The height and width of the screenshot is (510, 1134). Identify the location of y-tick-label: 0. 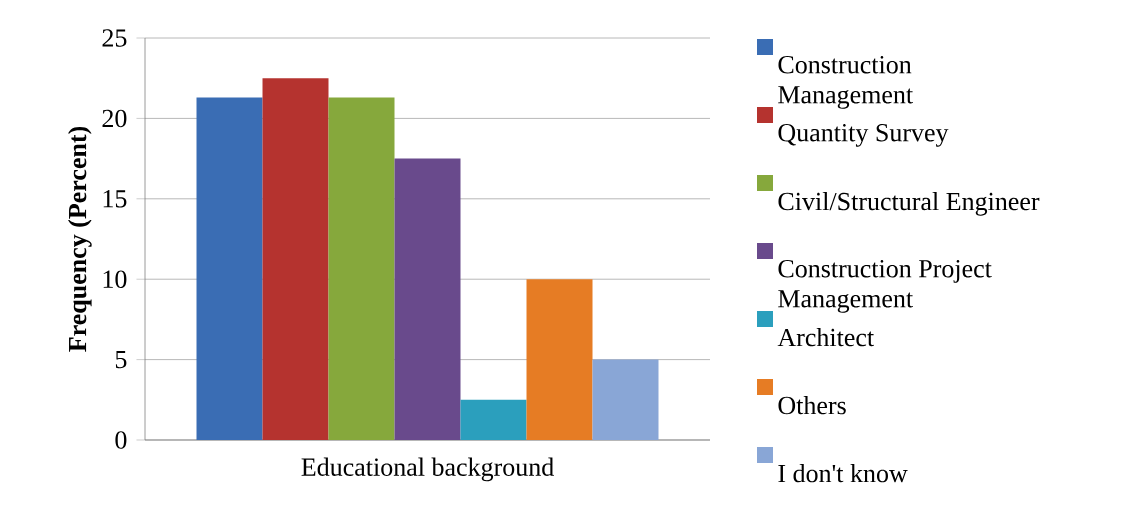
(121, 440).